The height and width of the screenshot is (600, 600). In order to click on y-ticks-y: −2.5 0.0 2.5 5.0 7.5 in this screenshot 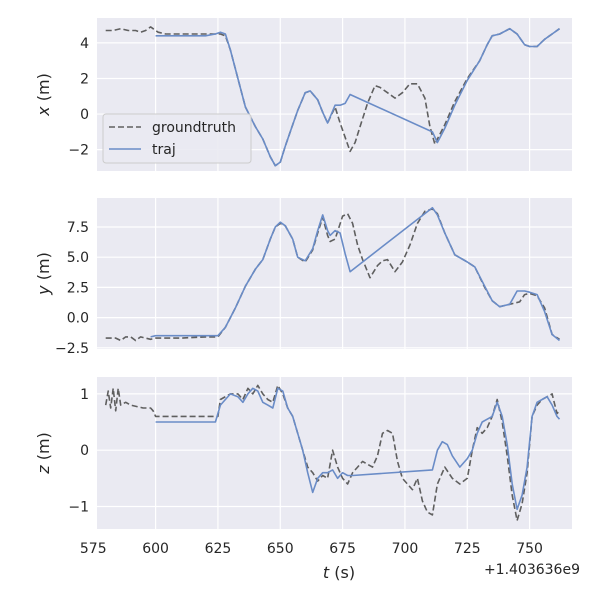, I will do `click(72, 288)`.